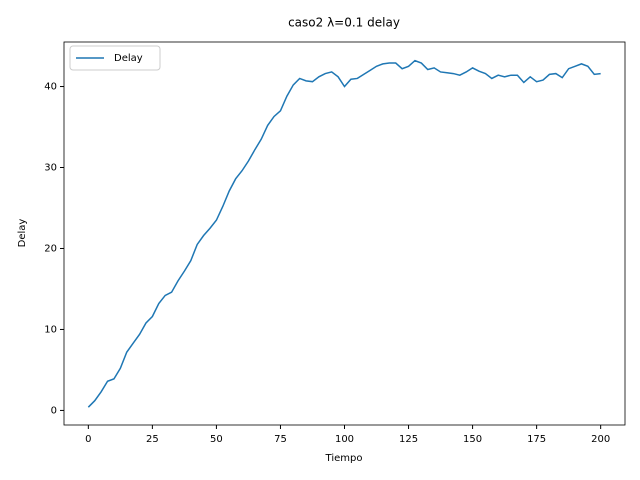  Describe the element at coordinates (344, 439) in the screenshot. I see `x-tick-label: 100` at that location.